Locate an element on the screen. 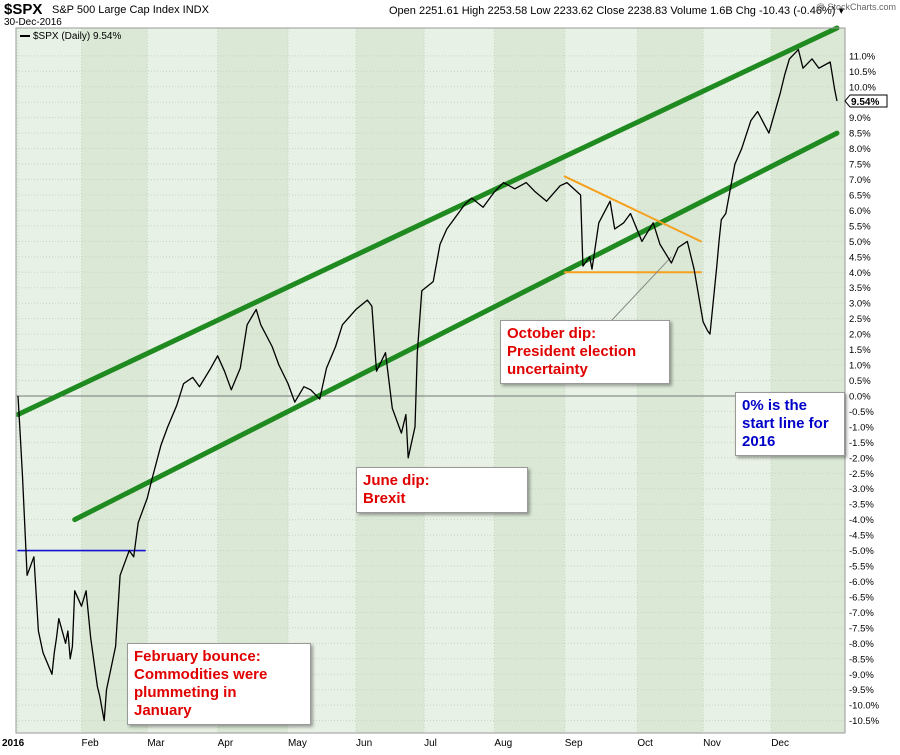 This screenshot has height=755, width=900. ticker-symbol: $SPX is located at coordinates (23, 9).